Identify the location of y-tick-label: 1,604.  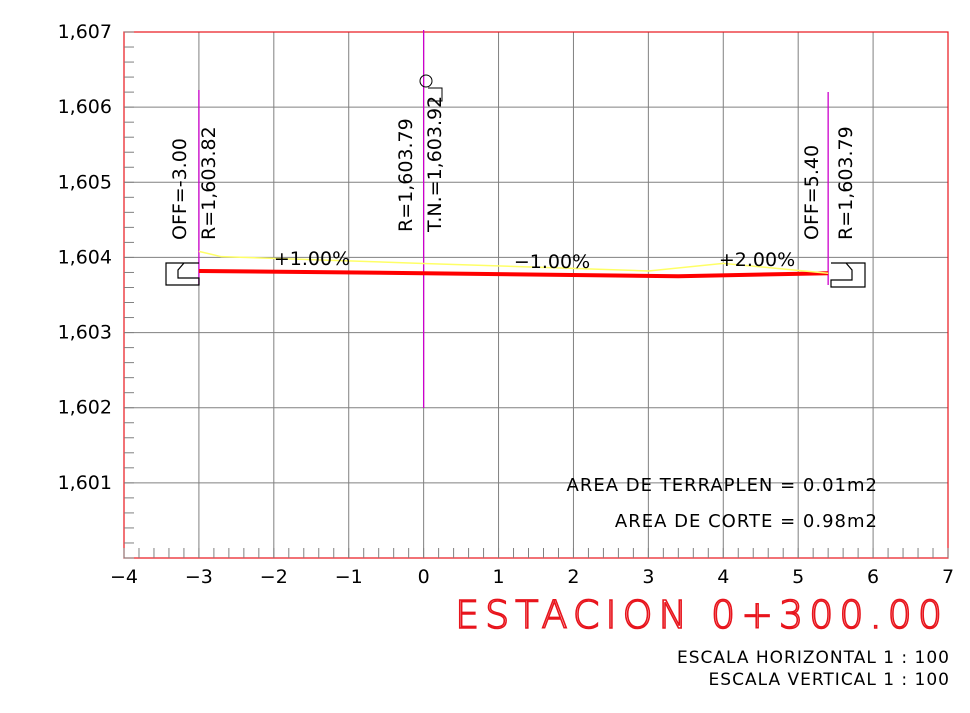
(85, 257).